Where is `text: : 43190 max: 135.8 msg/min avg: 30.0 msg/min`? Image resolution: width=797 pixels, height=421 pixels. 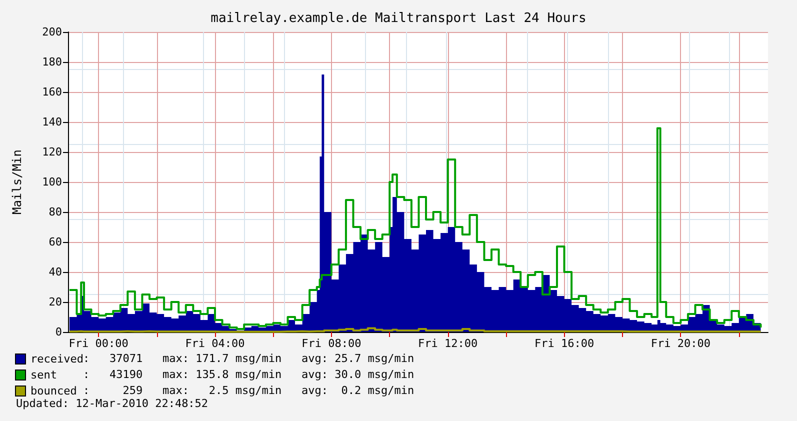 text: : 43190 max: 135.8 msg/min avg: 30.0 msg/min is located at coordinates (248, 374).